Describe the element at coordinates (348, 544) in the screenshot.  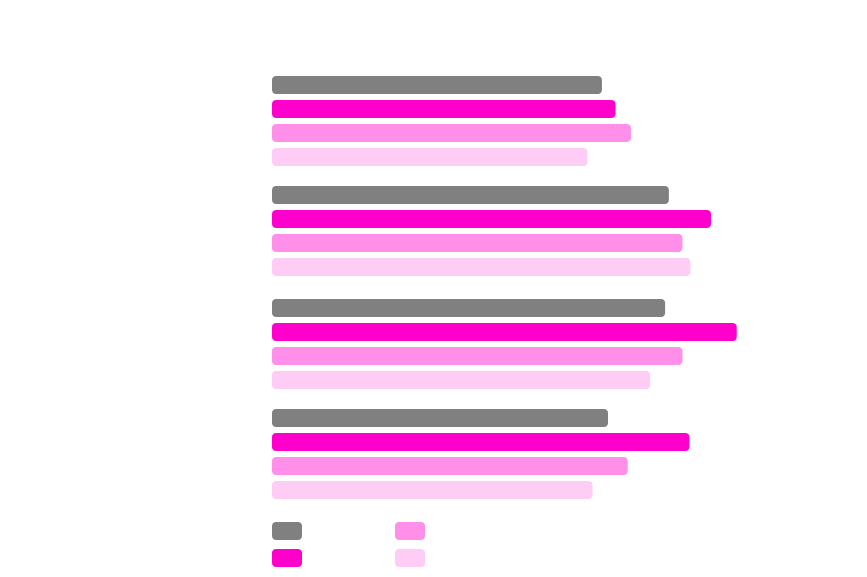
I see `legend` at that location.